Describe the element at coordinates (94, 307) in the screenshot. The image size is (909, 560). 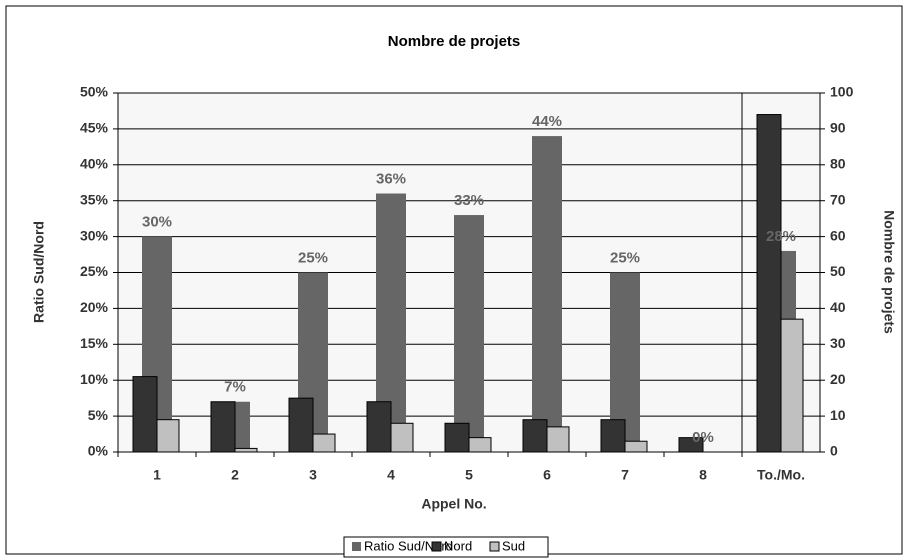
I see `y-tick-label: 20%` at that location.